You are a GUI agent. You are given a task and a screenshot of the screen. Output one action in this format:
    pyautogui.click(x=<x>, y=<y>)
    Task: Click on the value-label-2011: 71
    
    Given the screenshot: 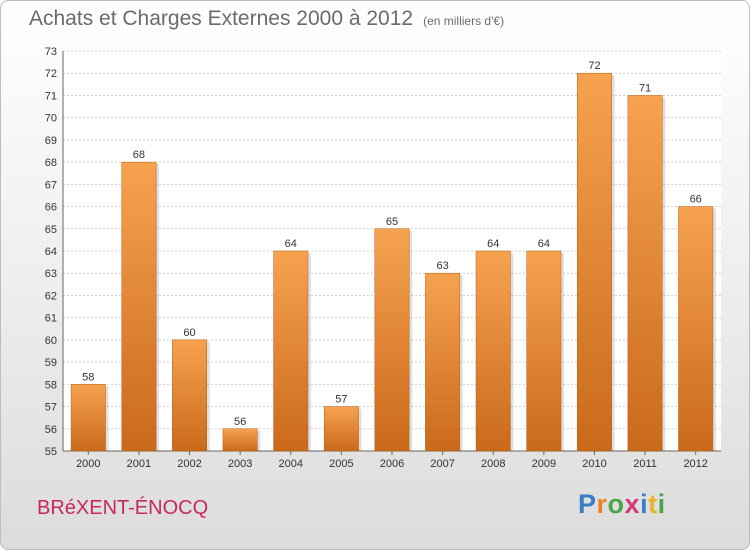 What is the action you would take?
    pyautogui.click(x=645, y=88)
    